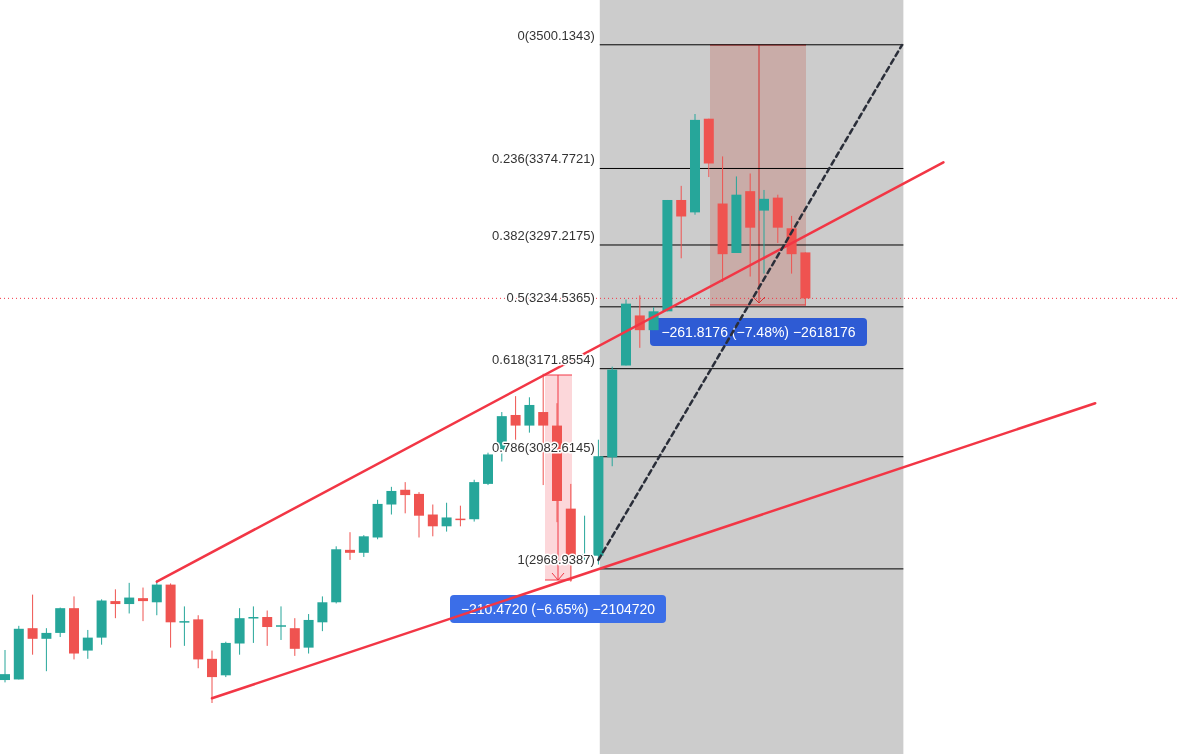 Image resolution: width=1179 pixels, height=754 pixels. Describe the element at coordinates (543, 159) in the screenshot. I see `annotation: 0.236(3374.7721)` at that location.